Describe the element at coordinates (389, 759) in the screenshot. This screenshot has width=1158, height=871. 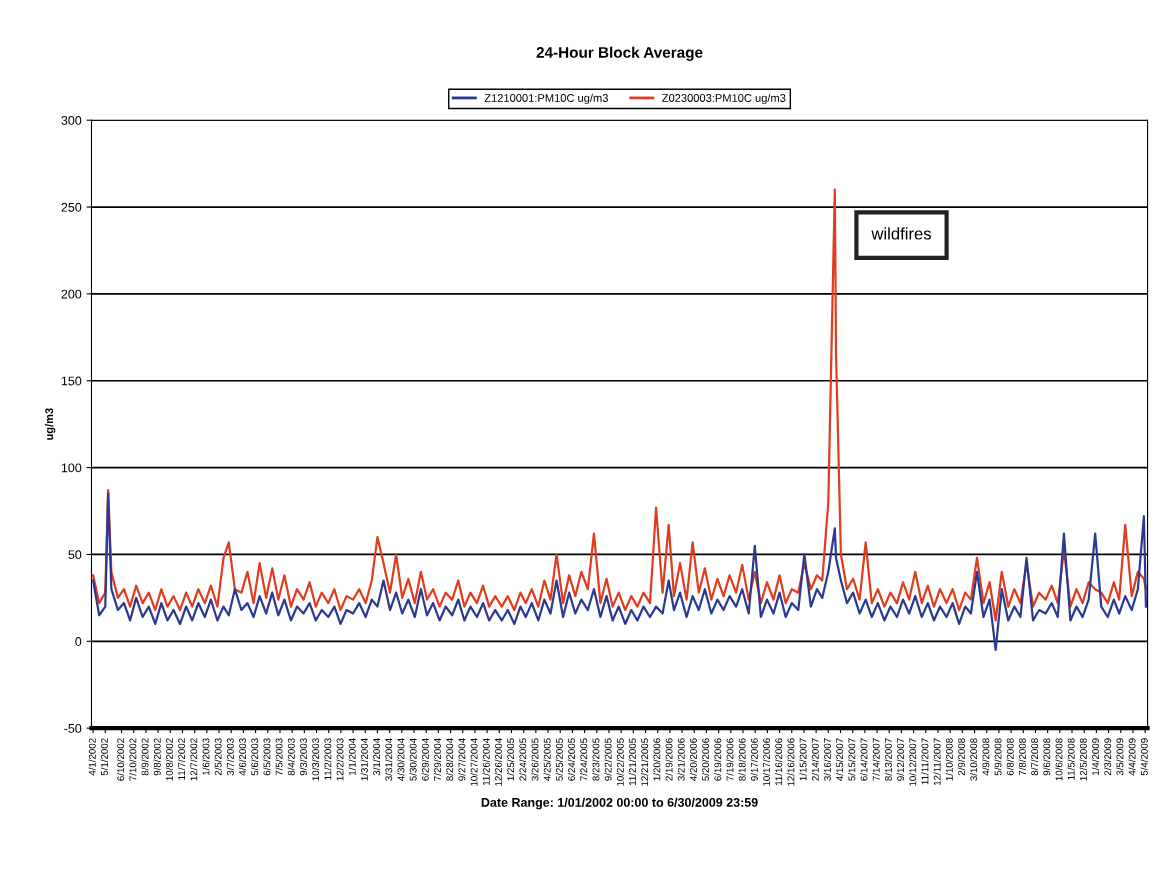
I see `x-tick-label: 3/31/2004` at that location.